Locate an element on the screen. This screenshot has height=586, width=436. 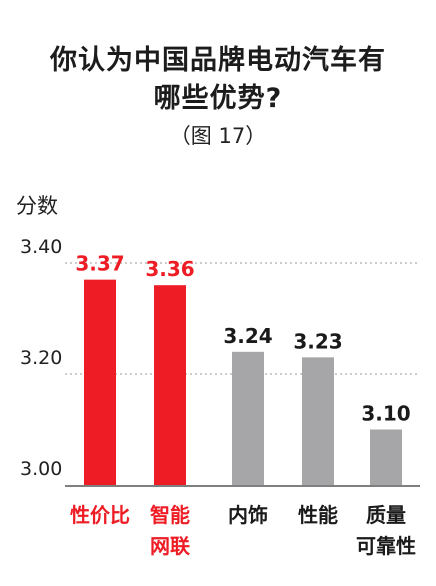
y-tick-label: 3.20 is located at coordinates (41, 358).